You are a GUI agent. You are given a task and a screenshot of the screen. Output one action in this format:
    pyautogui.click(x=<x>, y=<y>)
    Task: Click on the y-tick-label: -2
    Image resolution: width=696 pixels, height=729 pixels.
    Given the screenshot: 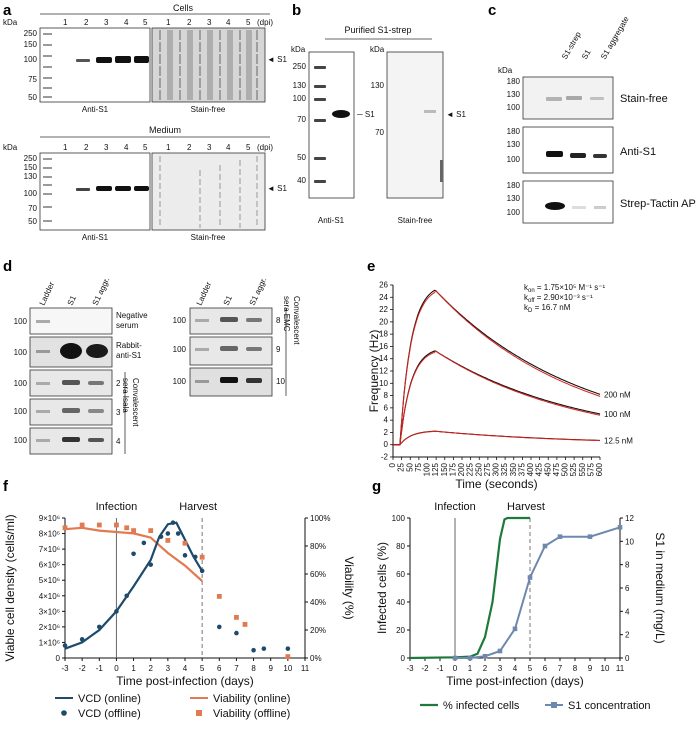 What is the action you would take?
    pyautogui.click(x=385, y=457)
    